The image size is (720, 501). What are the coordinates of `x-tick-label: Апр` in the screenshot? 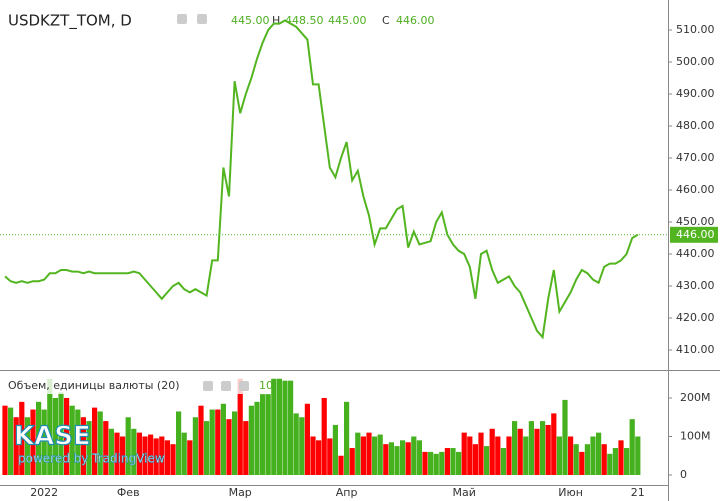 It's located at (347, 492).